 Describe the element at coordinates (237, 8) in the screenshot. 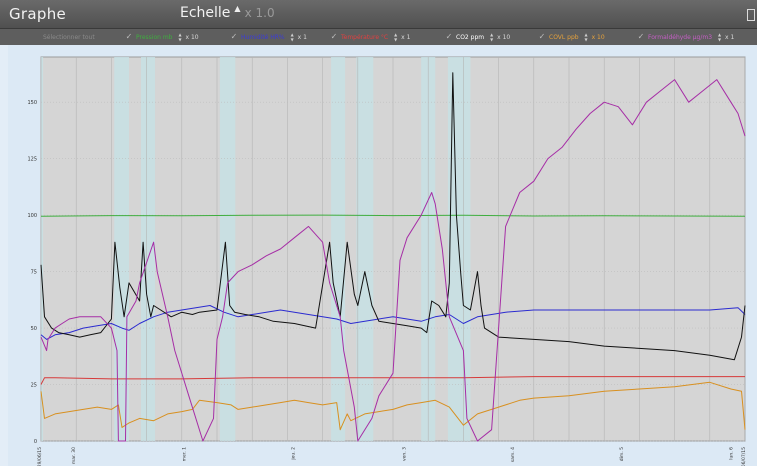

I see `scale-up-arrow-icon: ▲` at that location.